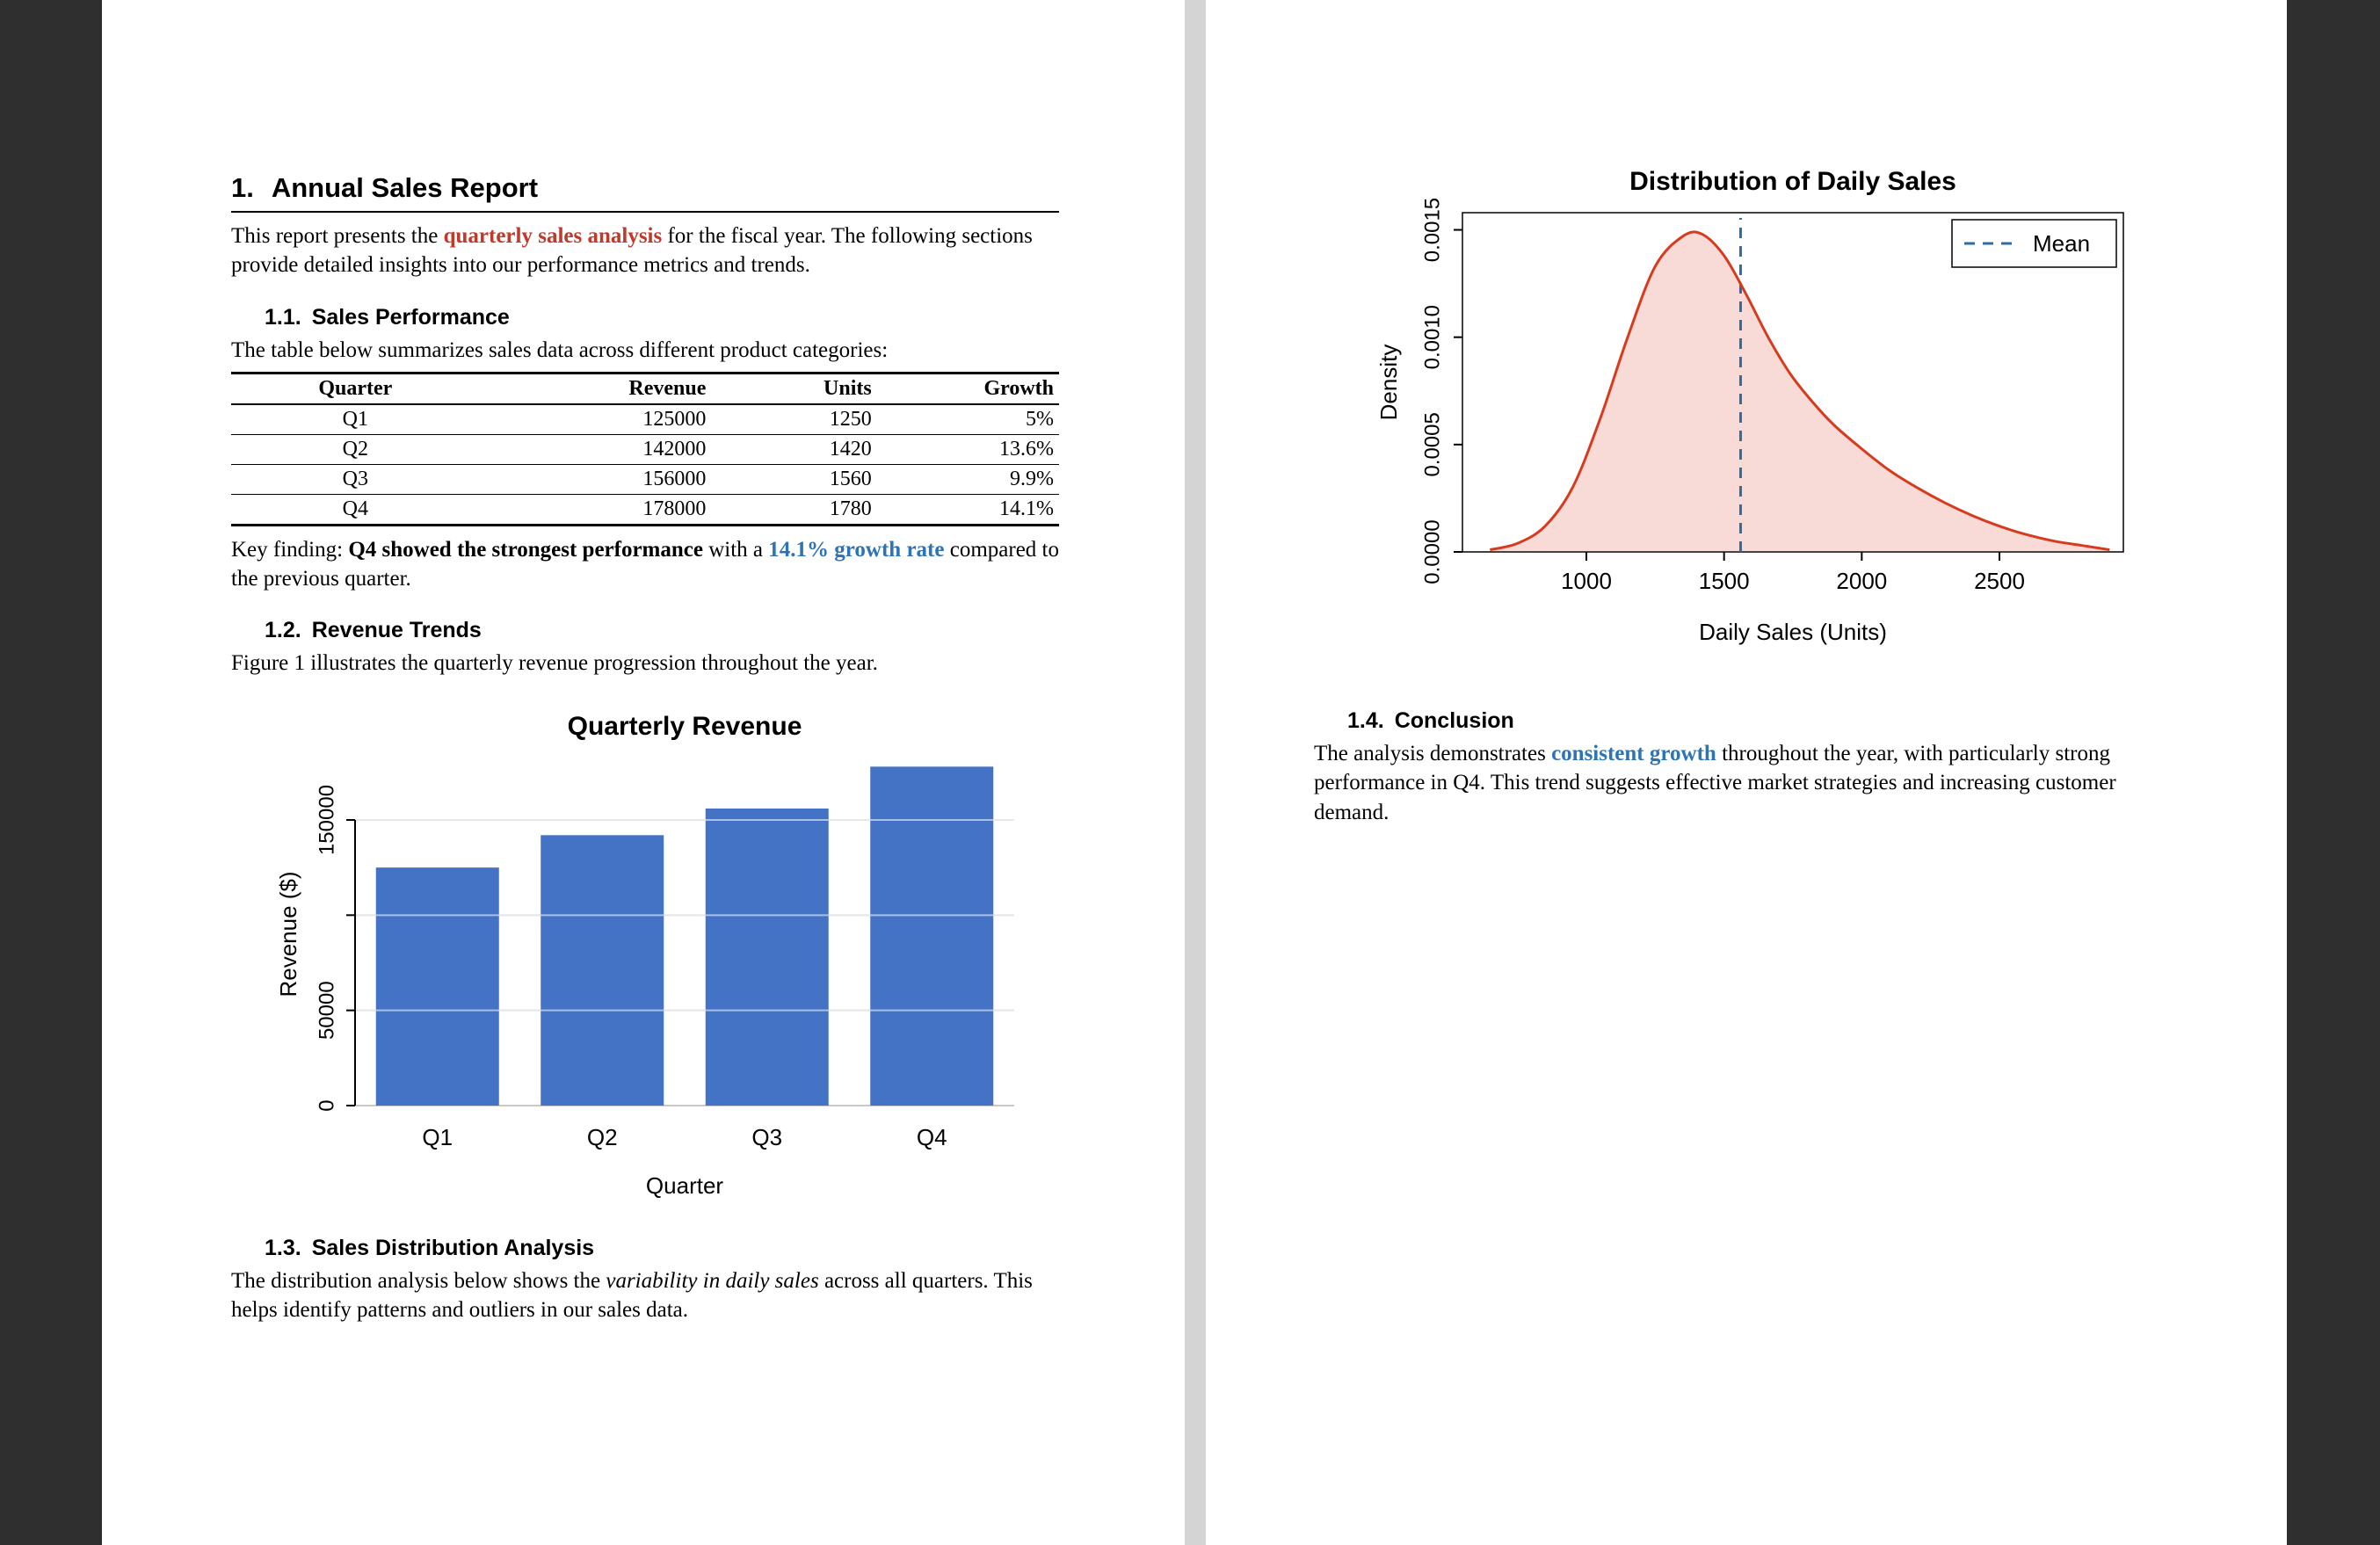 The width and height of the screenshot is (2380, 1545). I want to click on svg-text: Q1, so click(437, 1137).